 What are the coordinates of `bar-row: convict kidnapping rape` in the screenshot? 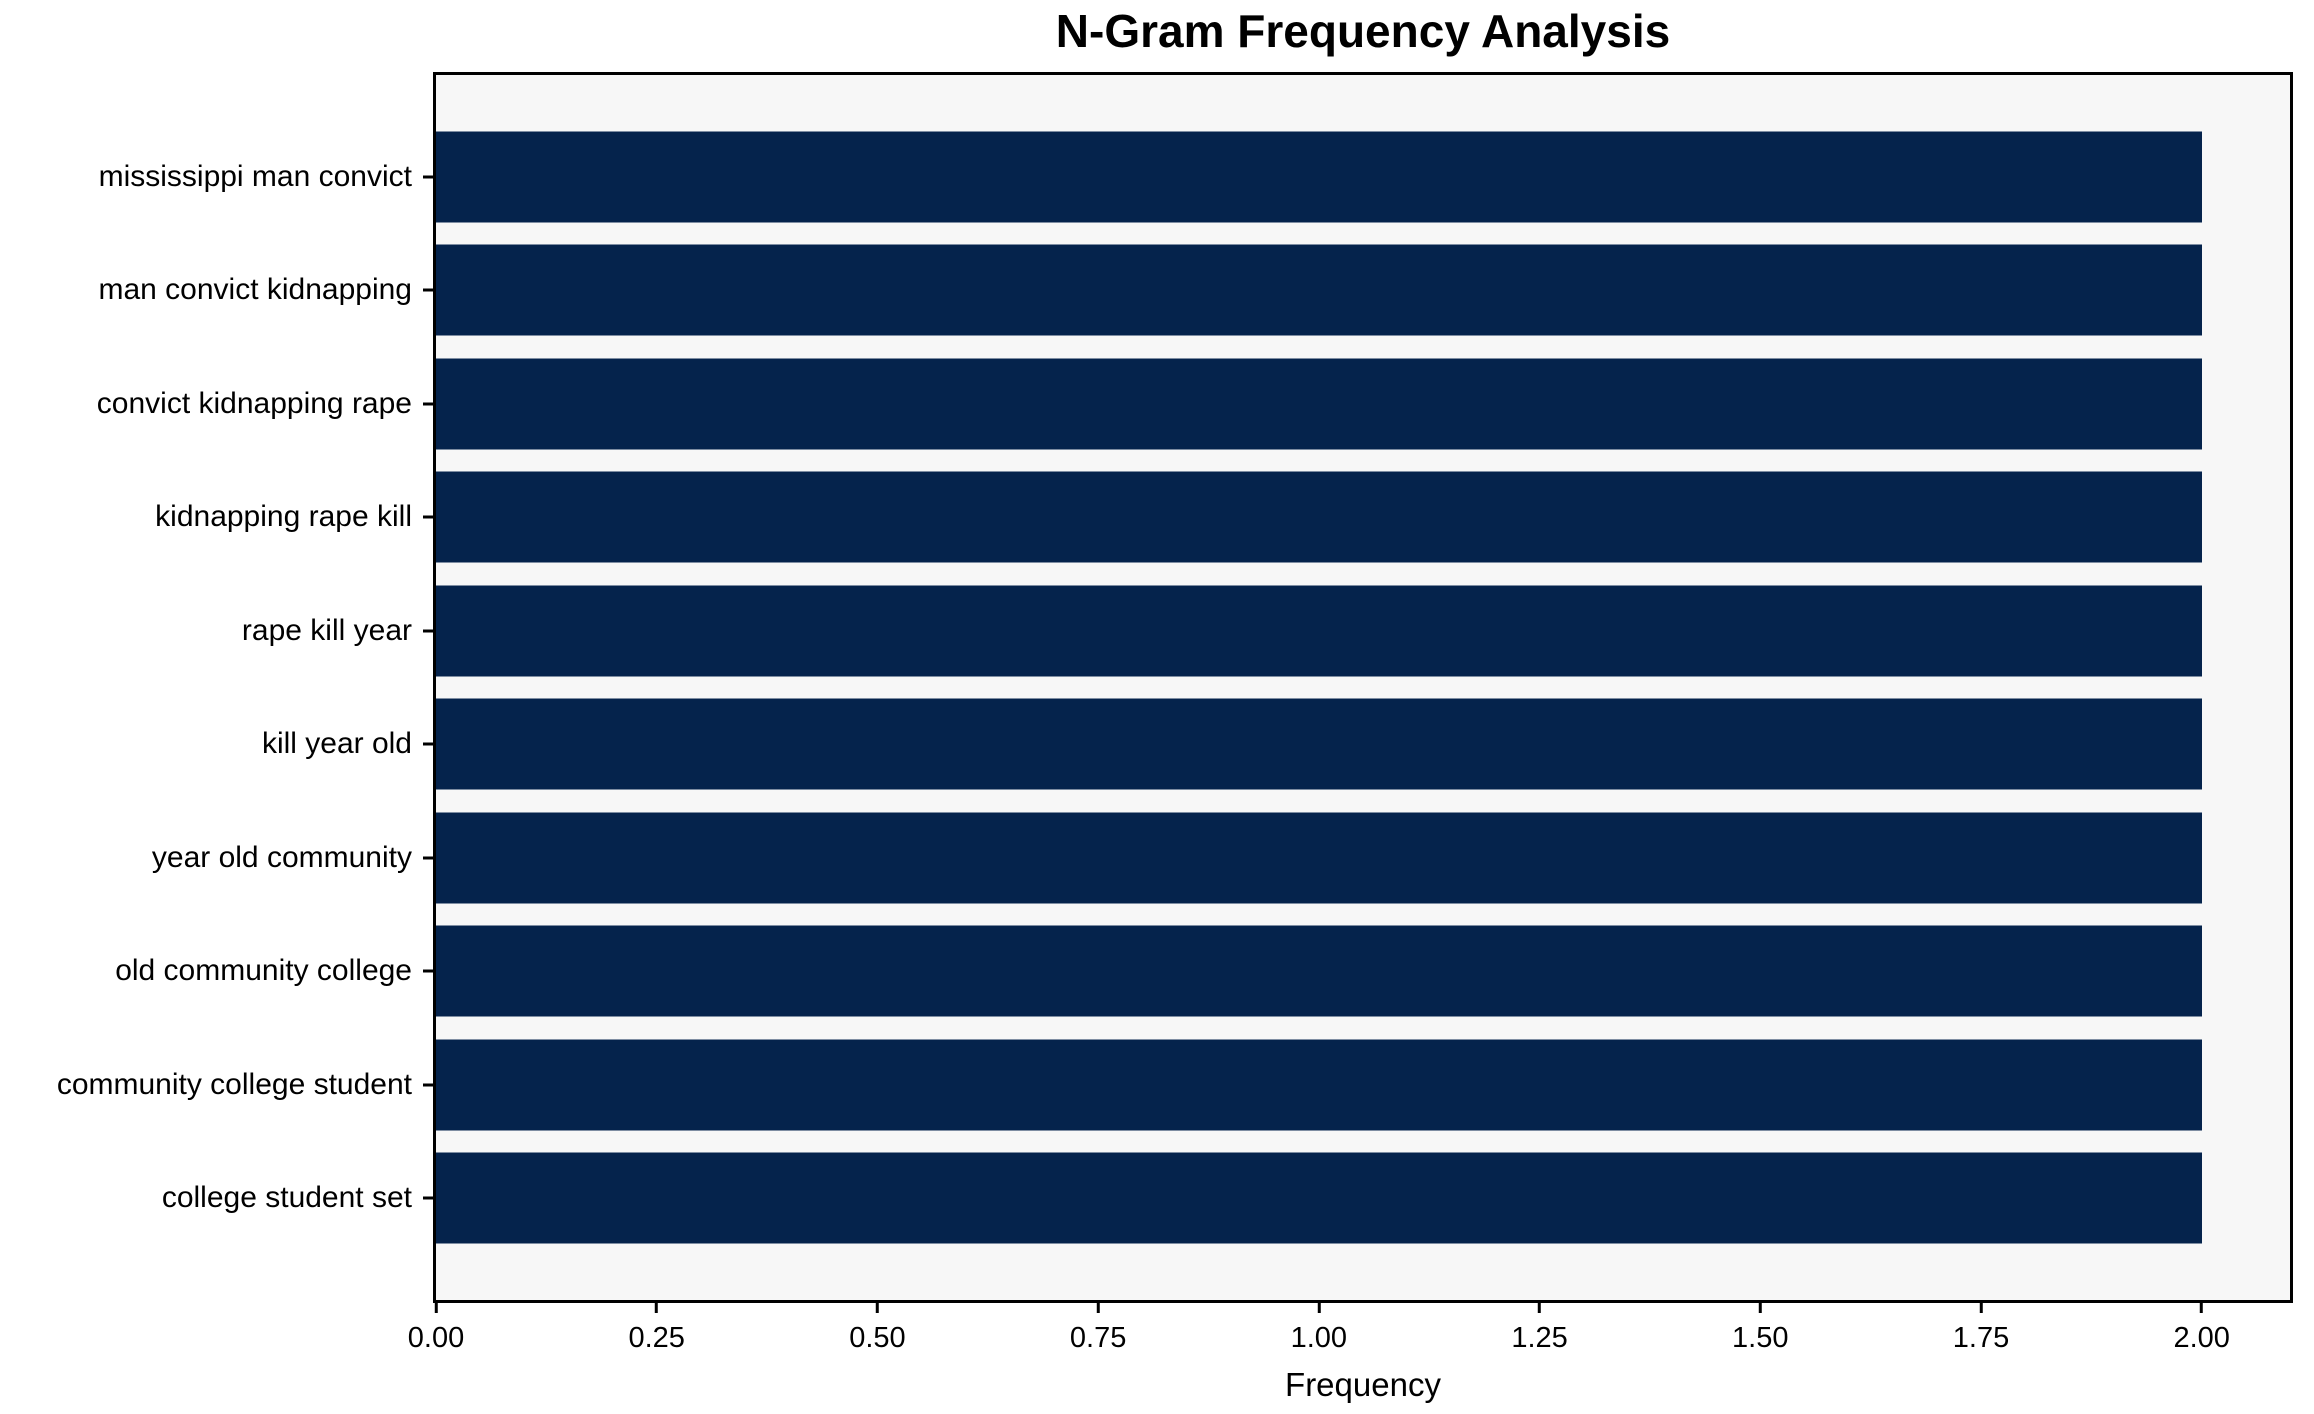 It's located at (1193, 404).